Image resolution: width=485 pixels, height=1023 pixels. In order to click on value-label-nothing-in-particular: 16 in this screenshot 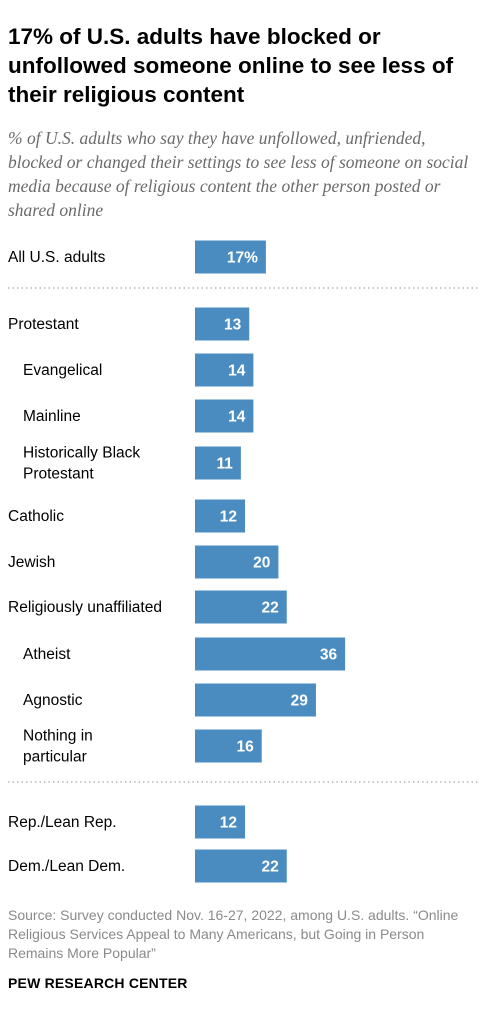, I will do `click(245, 747)`.